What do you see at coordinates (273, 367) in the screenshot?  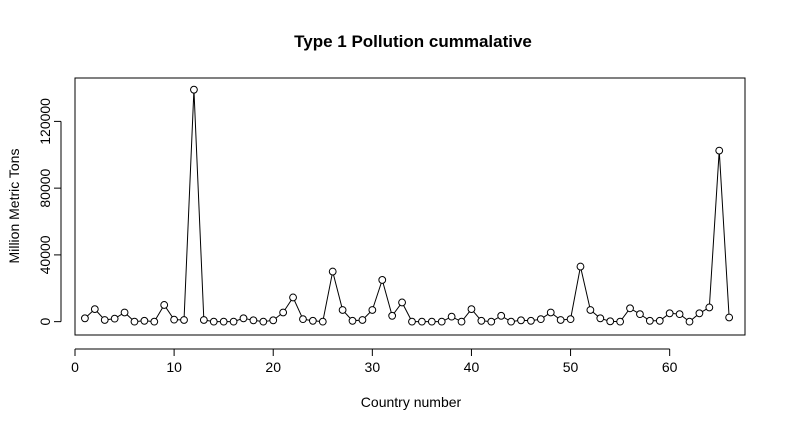 I see `x-tick-label: 20` at bounding box center [273, 367].